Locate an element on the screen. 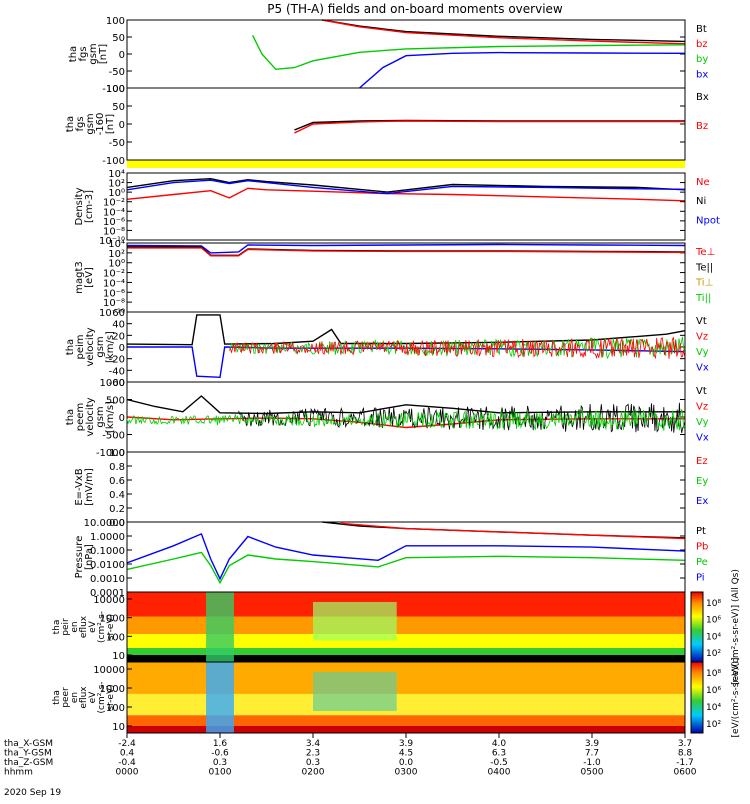  legend-label: bx is located at coordinates (702, 74).